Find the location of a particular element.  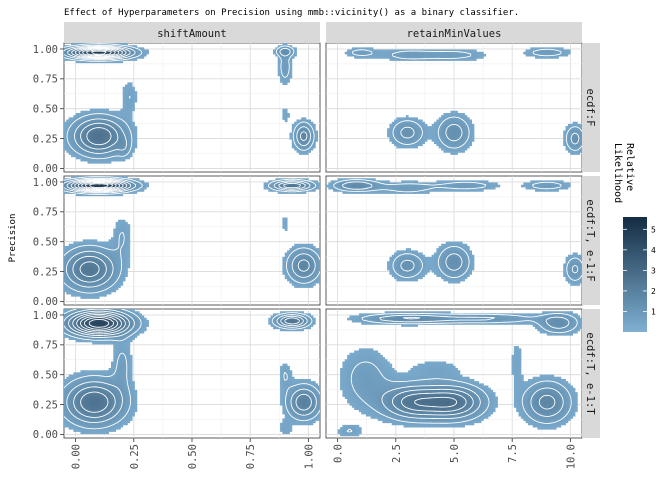

x-tick-label: 0.0 is located at coordinates (339, 453).